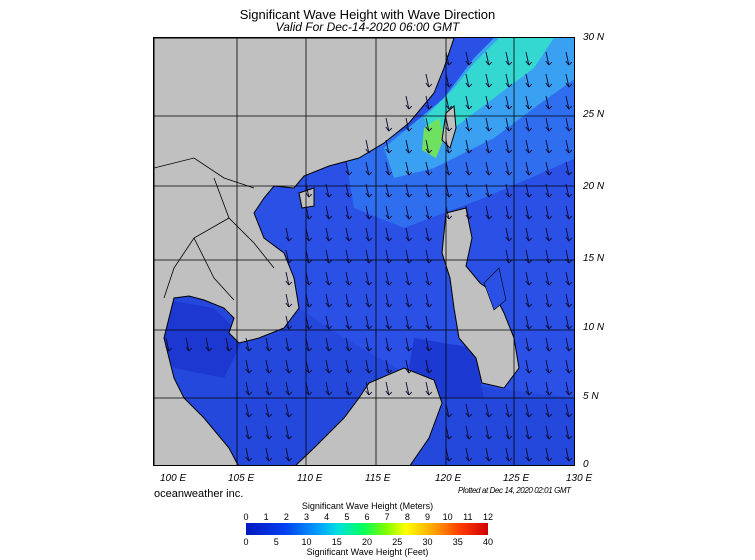 The image size is (755, 560). Describe the element at coordinates (241, 478) in the screenshot. I see `lon-label-105e: 105 E` at that location.